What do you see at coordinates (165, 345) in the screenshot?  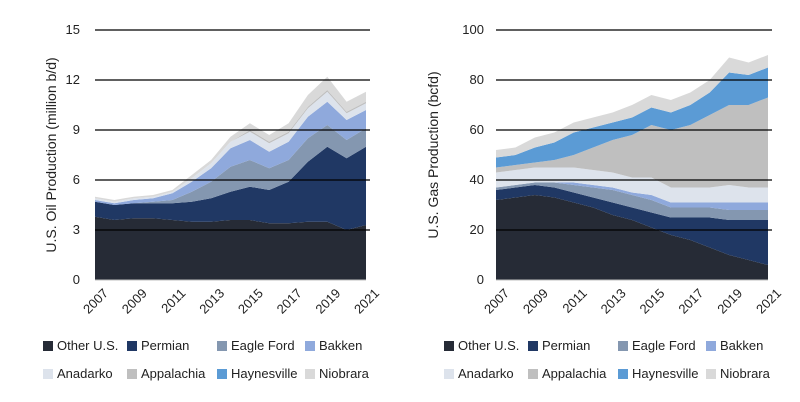 I see `oil-legend-label-permian: Permian` at bounding box center [165, 345].